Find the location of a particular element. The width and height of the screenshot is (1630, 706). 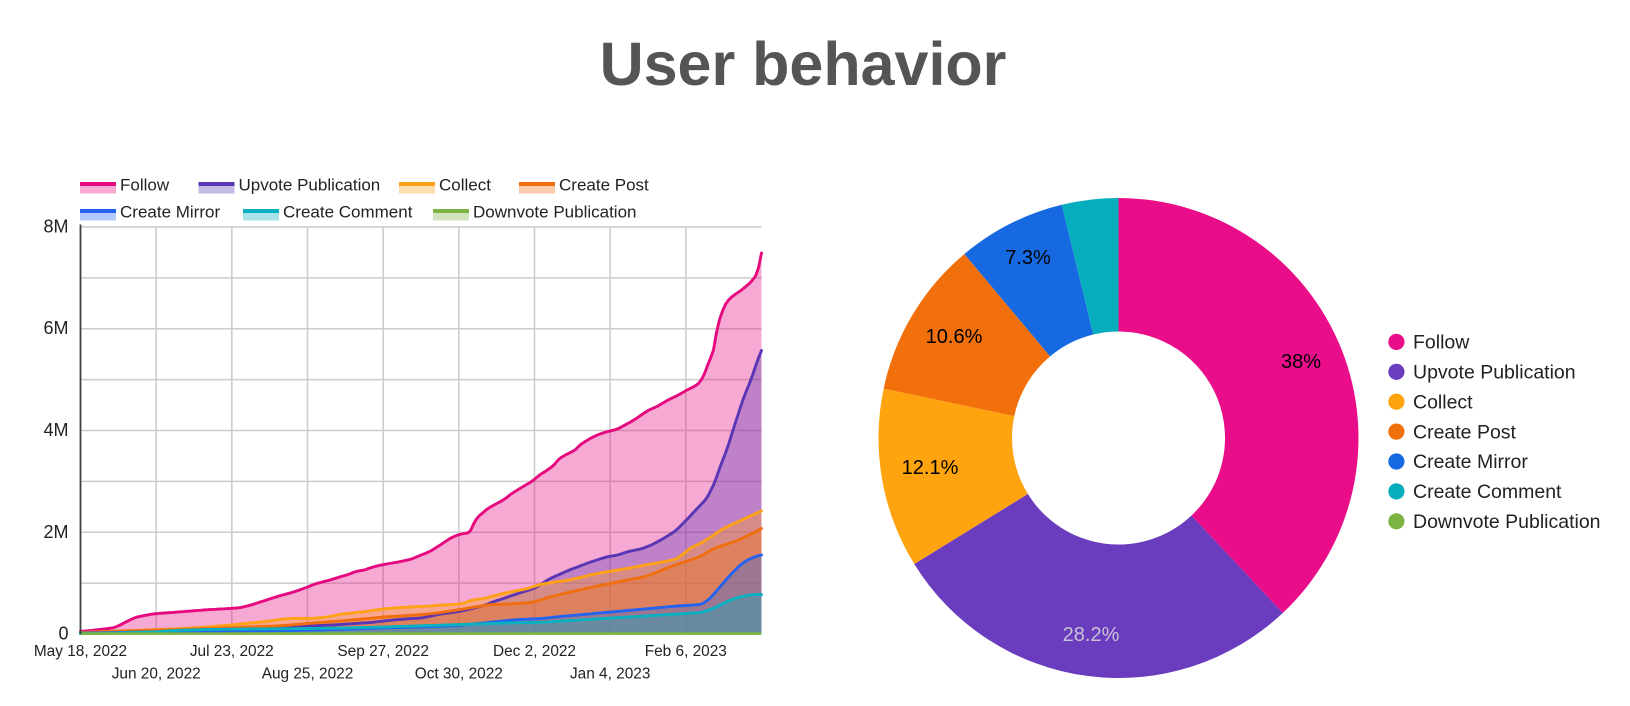

svg-text: Dec 2, 2022 is located at coordinates (534, 651).